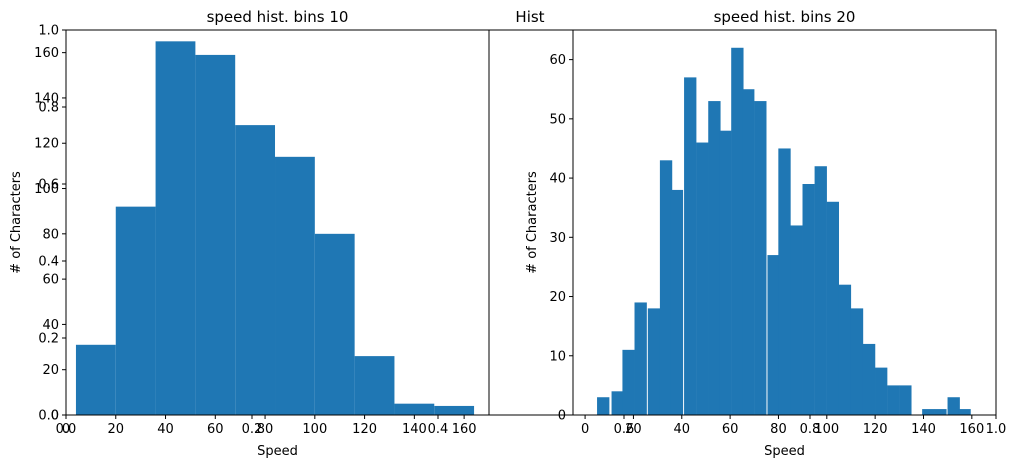 This screenshot has width=1016, height=468. Describe the element at coordinates (46, 53) in the screenshot. I see `y-tick-label: 160` at that location.